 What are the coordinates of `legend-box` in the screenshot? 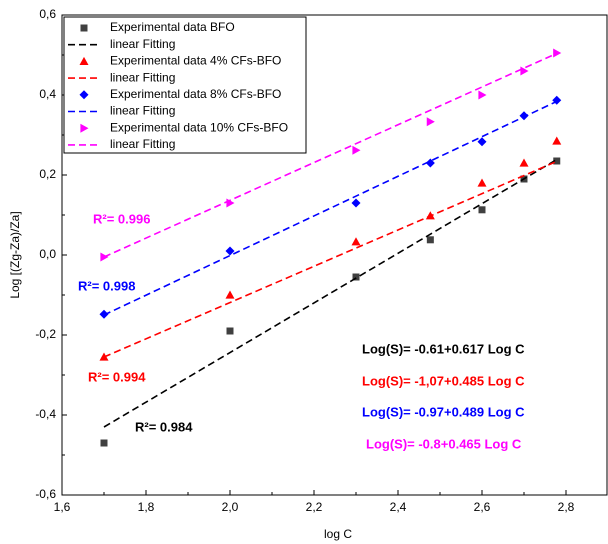 It's located at (185, 85).